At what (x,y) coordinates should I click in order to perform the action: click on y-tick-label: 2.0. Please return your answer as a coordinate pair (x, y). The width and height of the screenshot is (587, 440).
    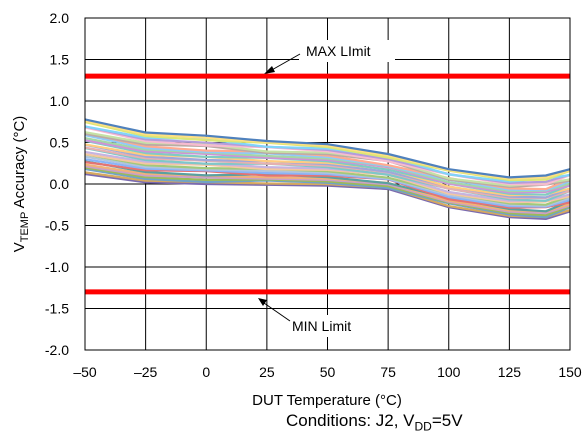
    Looking at the image, I should click on (60, 18).